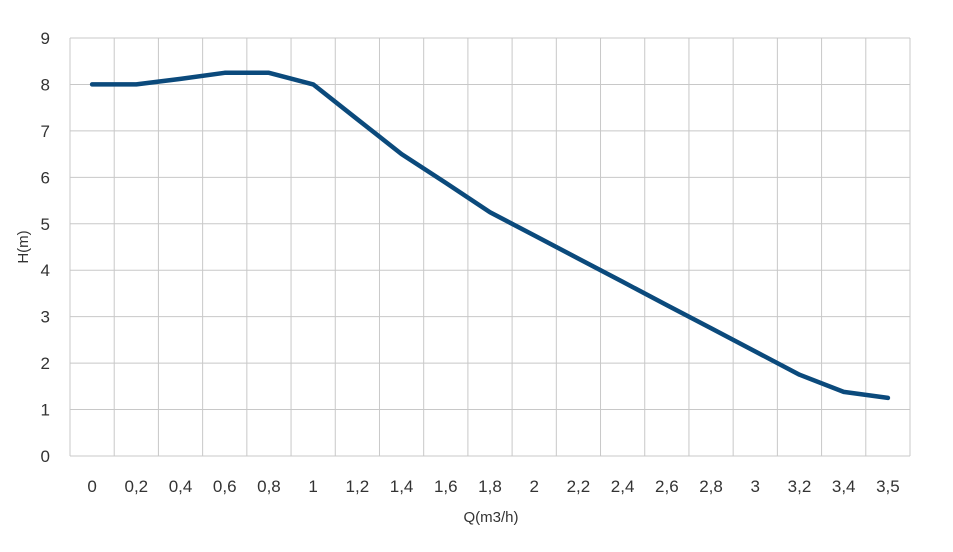 The image size is (953, 552). What do you see at coordinates (533, 486) in the screenshot?
I see `x-tick-label: 2` at bounding box center [533, 486].